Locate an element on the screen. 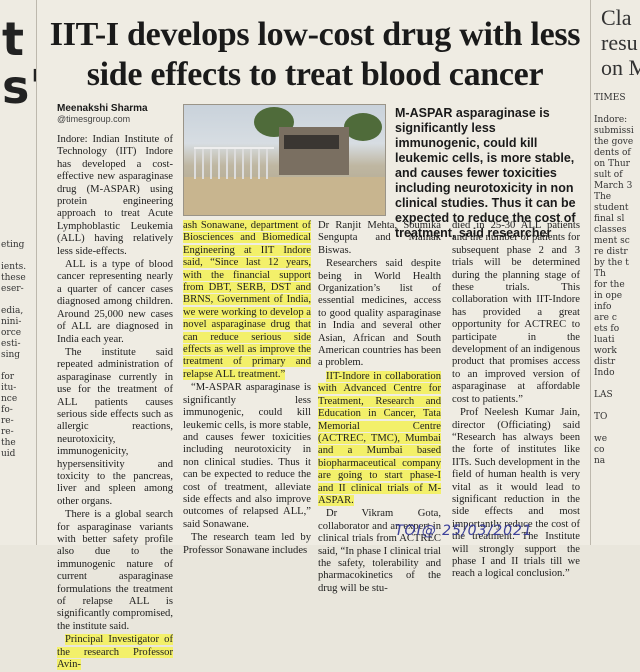 The height and width of the screenshot is (672, 640). ground is located at coordinates (284, 196).